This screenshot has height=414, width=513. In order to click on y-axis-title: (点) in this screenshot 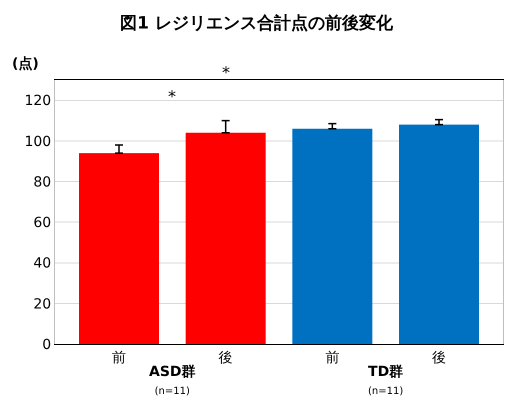, I will do `click(25, 64)`.